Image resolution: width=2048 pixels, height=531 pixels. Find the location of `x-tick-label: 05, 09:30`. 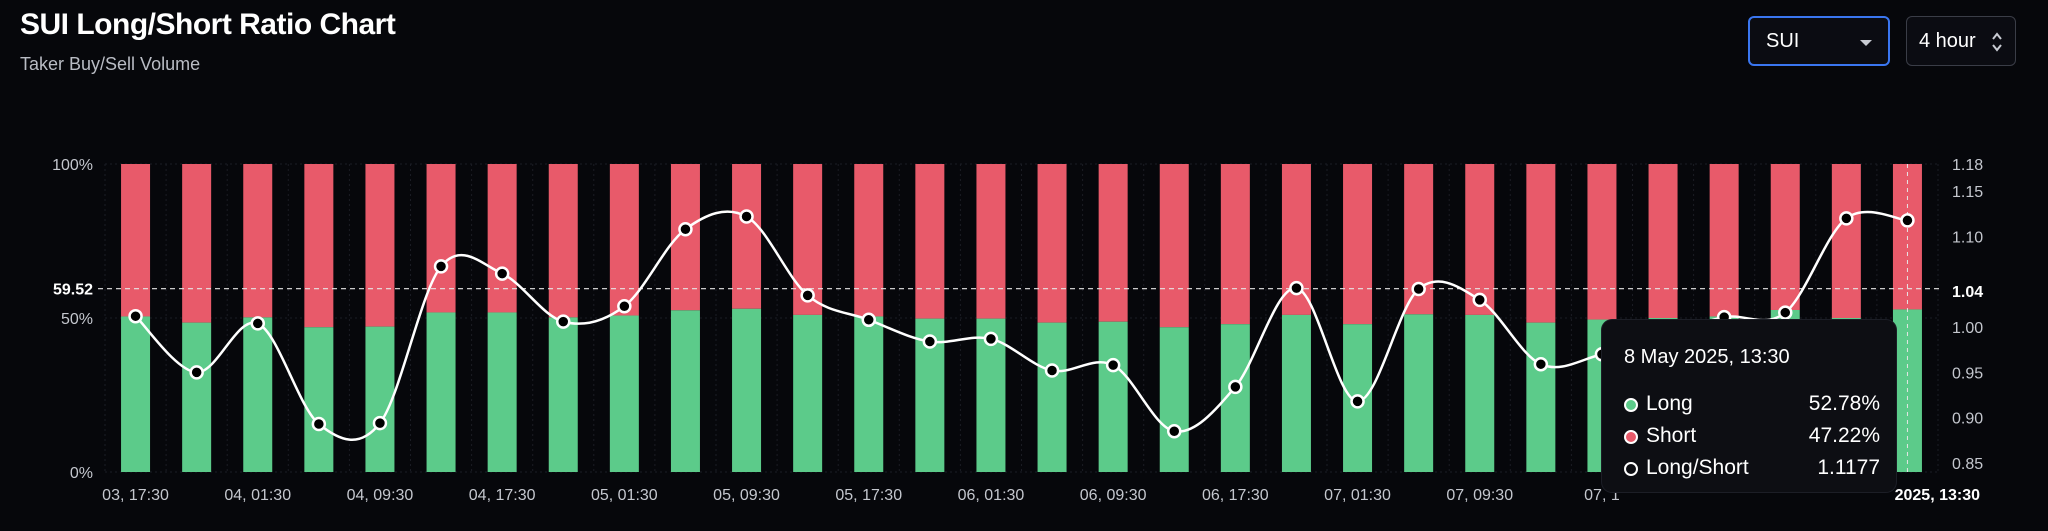

x-tick-label: 05, 09:30 is located at coordinates (746, 495).